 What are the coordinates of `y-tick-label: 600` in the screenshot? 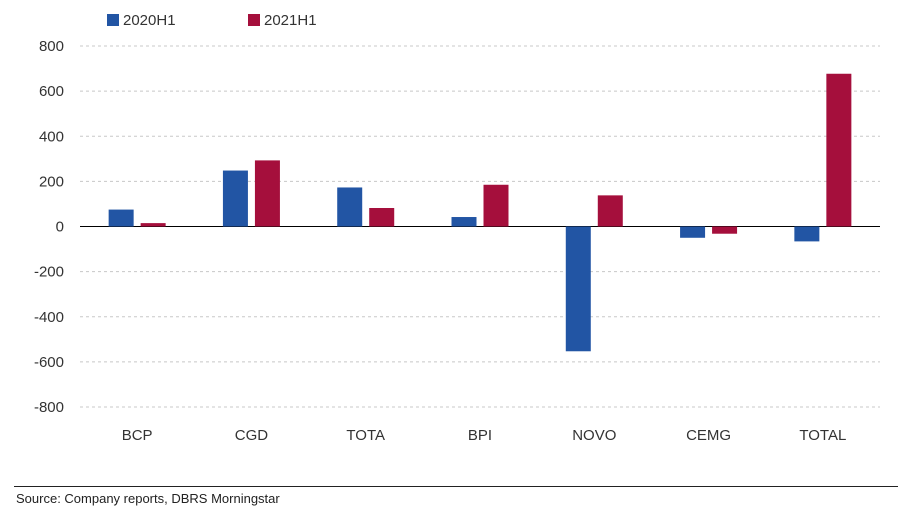 It's located at (51, 91).